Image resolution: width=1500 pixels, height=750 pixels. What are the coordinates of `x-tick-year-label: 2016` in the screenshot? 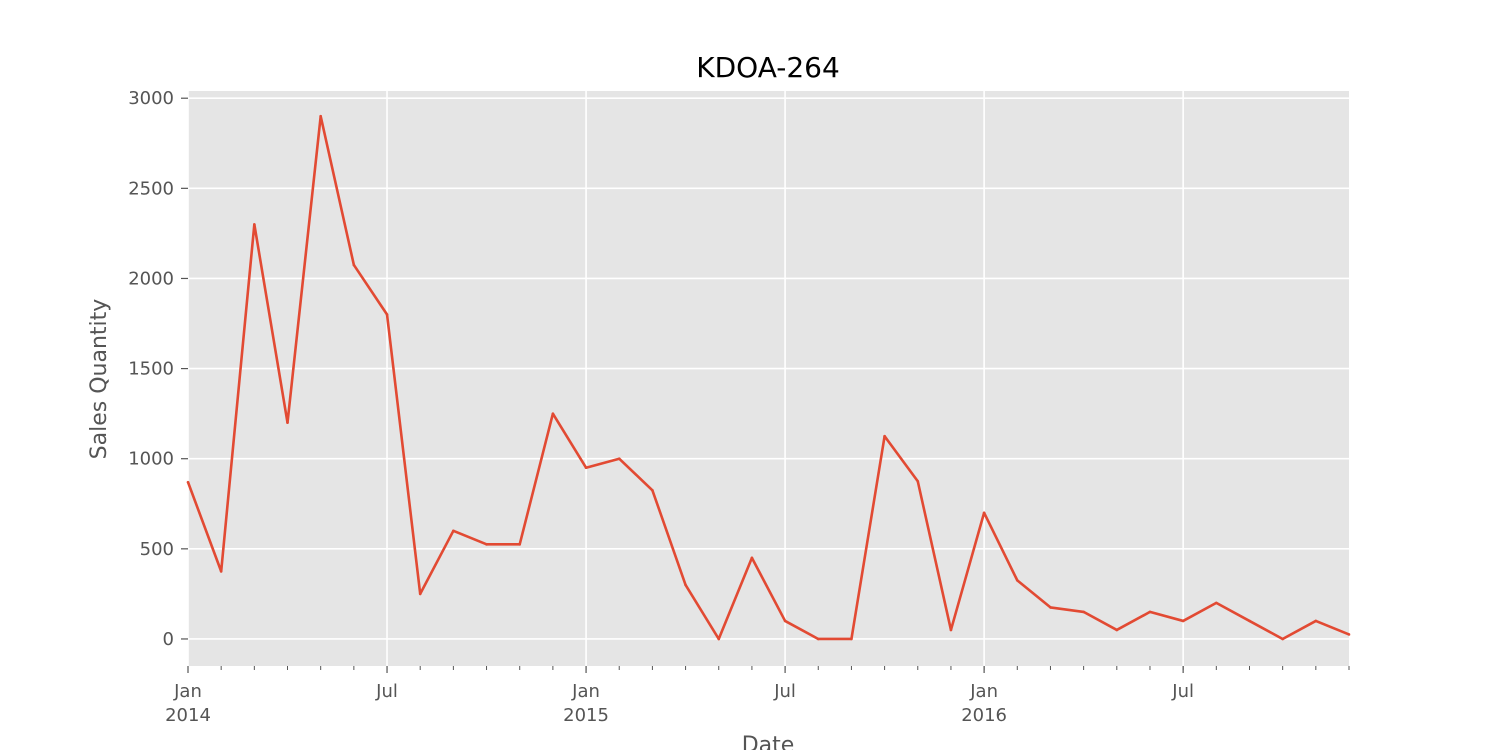 It's located at (984, 715).